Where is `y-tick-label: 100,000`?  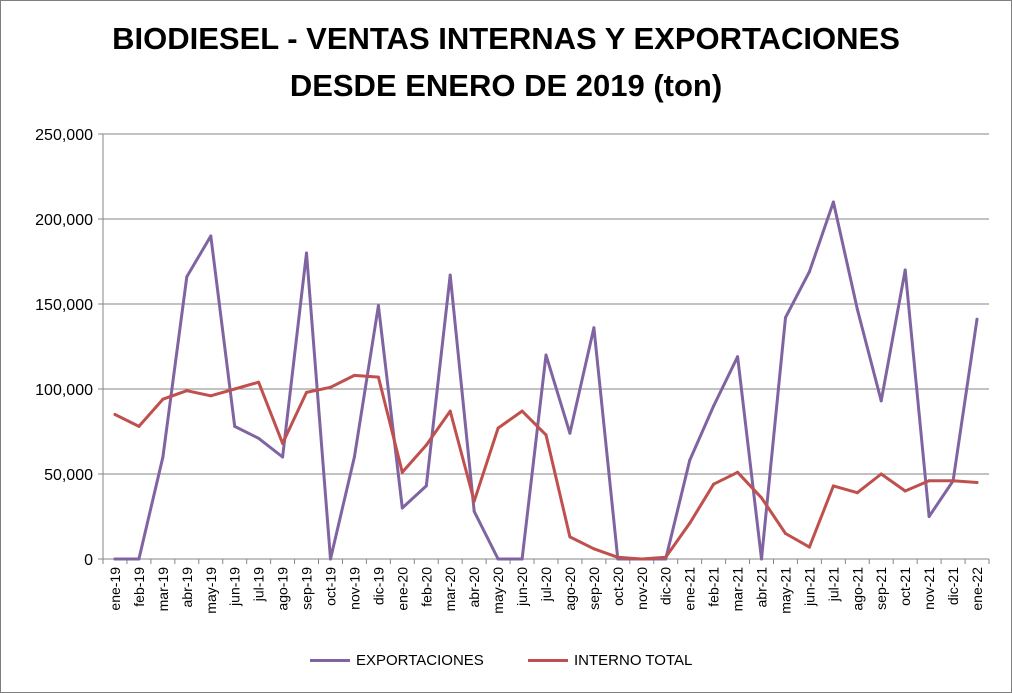 y-tick-label: 100,000 is located at coordinates (64, 390).